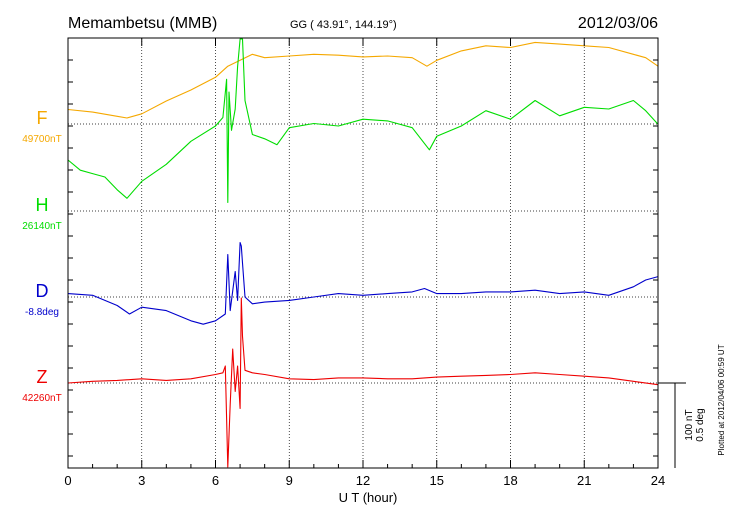  Describe the element at coordinates (700, 424) in the screenshot. I see `scale-bar-deg-label: 0.5 deg` at that location.